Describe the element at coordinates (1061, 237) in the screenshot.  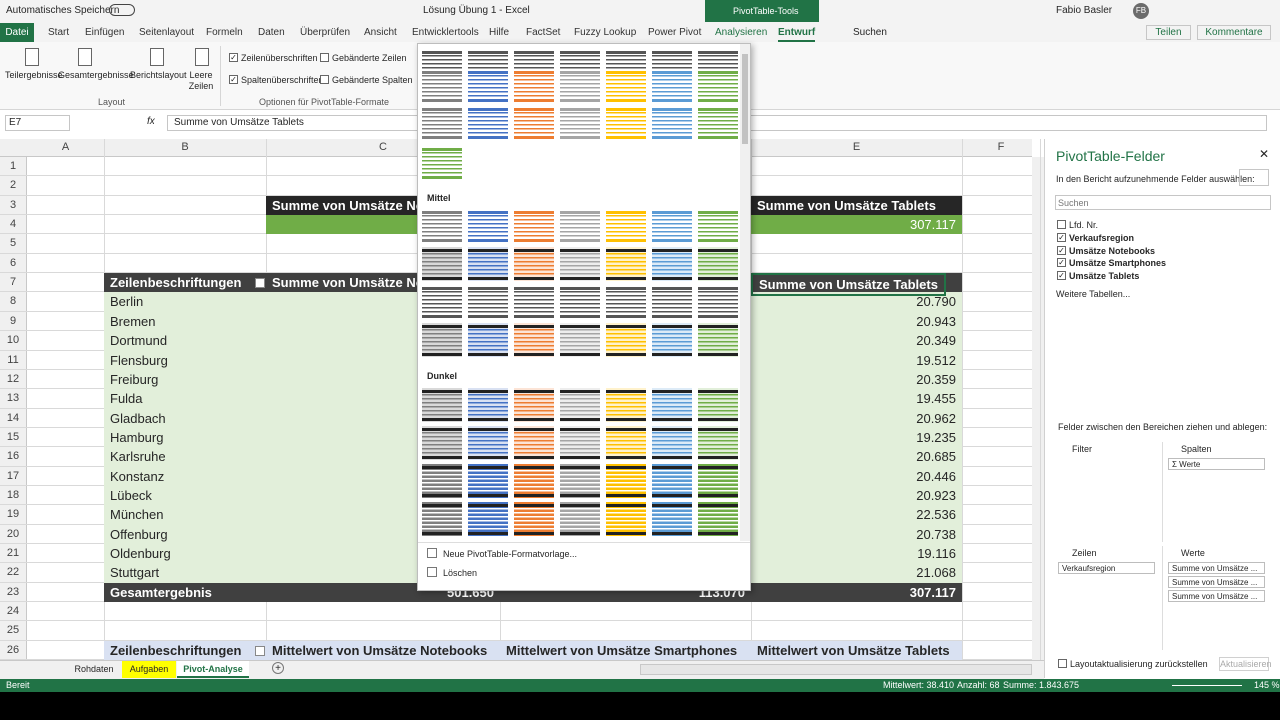
I see `field-checkbox: ✓` at that location.